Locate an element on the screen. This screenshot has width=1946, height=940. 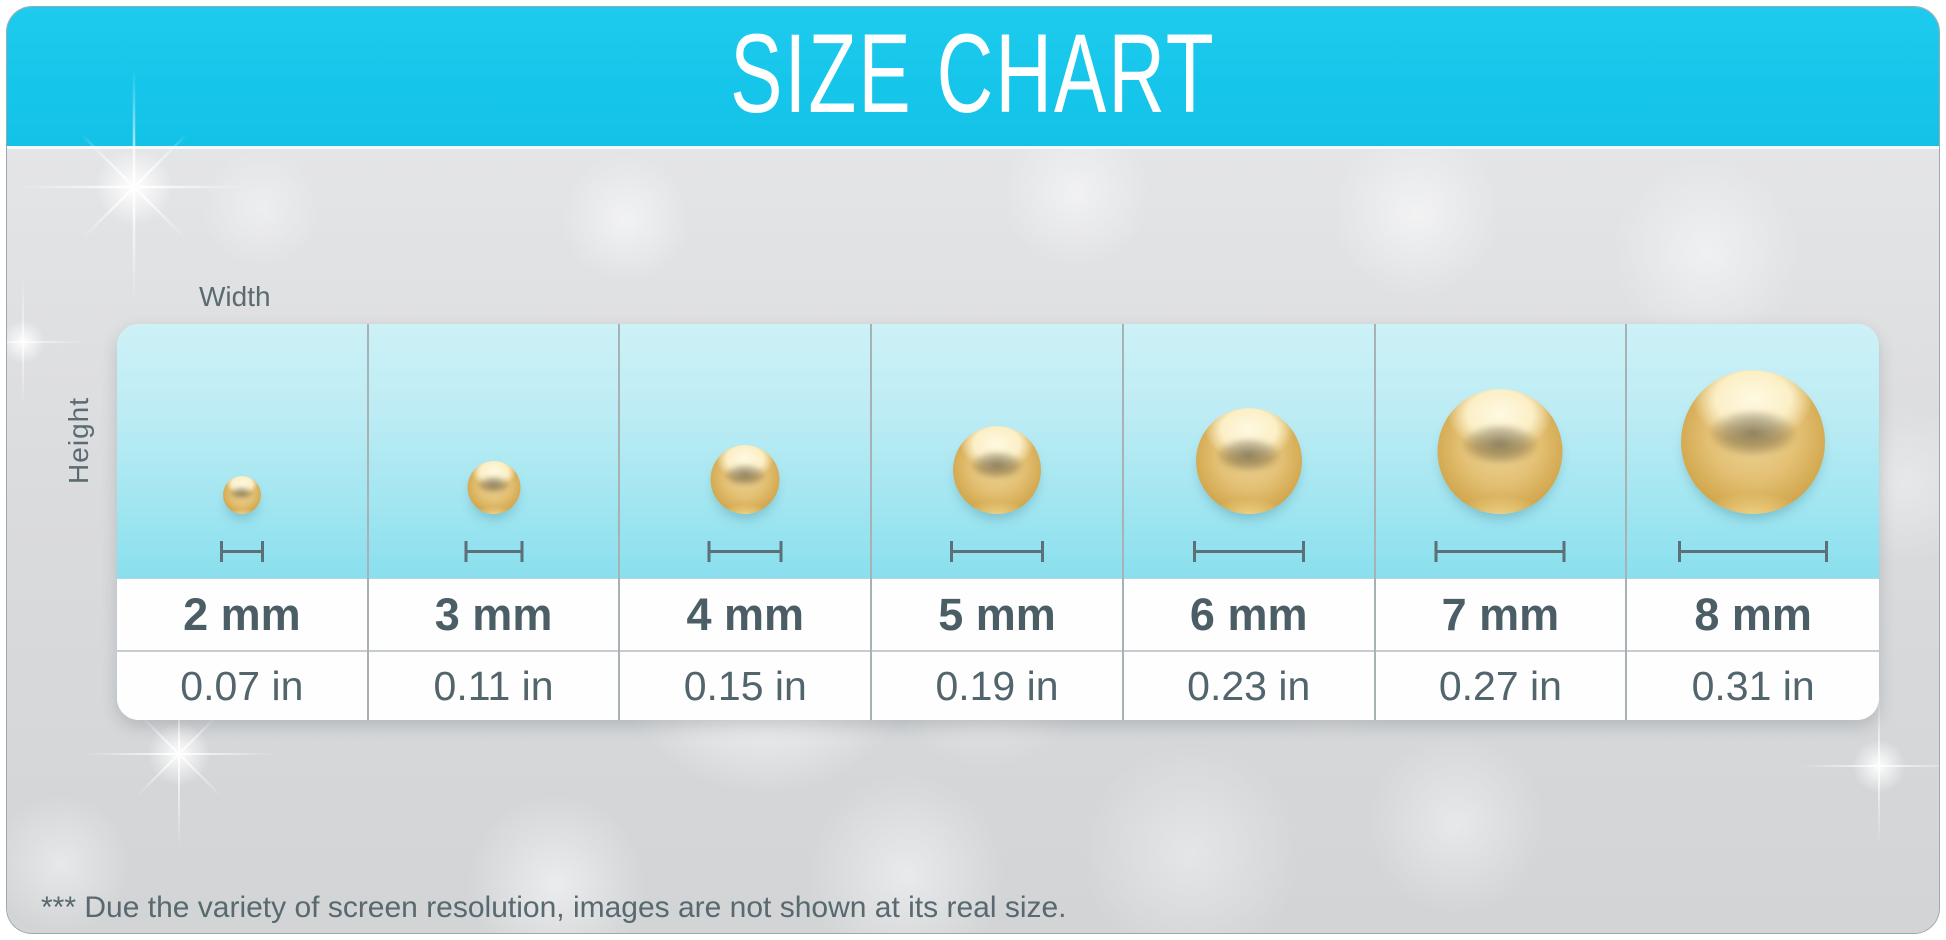
mm-value: 4 mm is located at coordinates (745, 615).